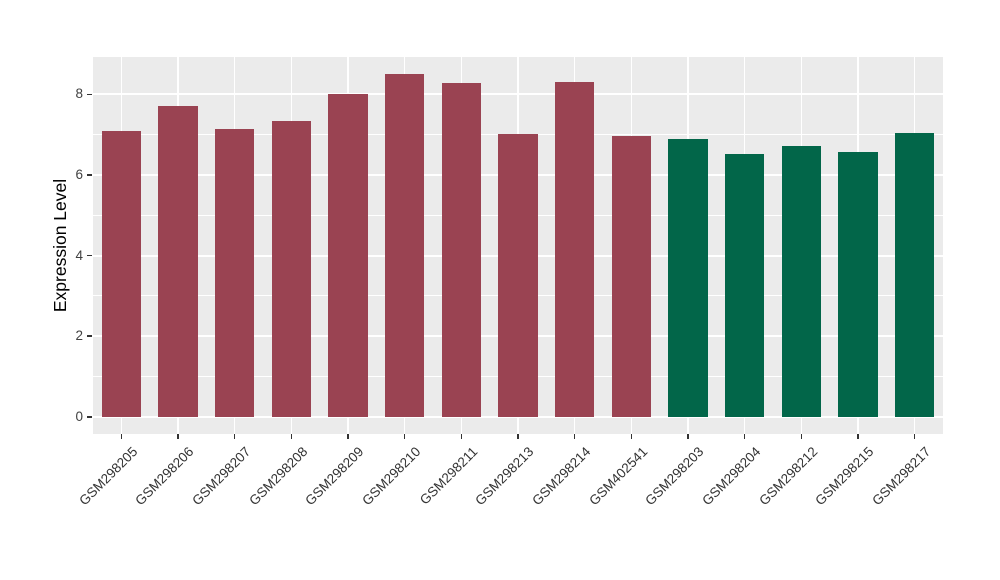  What do you see at coordinates (914, 436) in the screenshot?
I see `x-tick-mark-GSM298217` at bounding box center [914, 436].